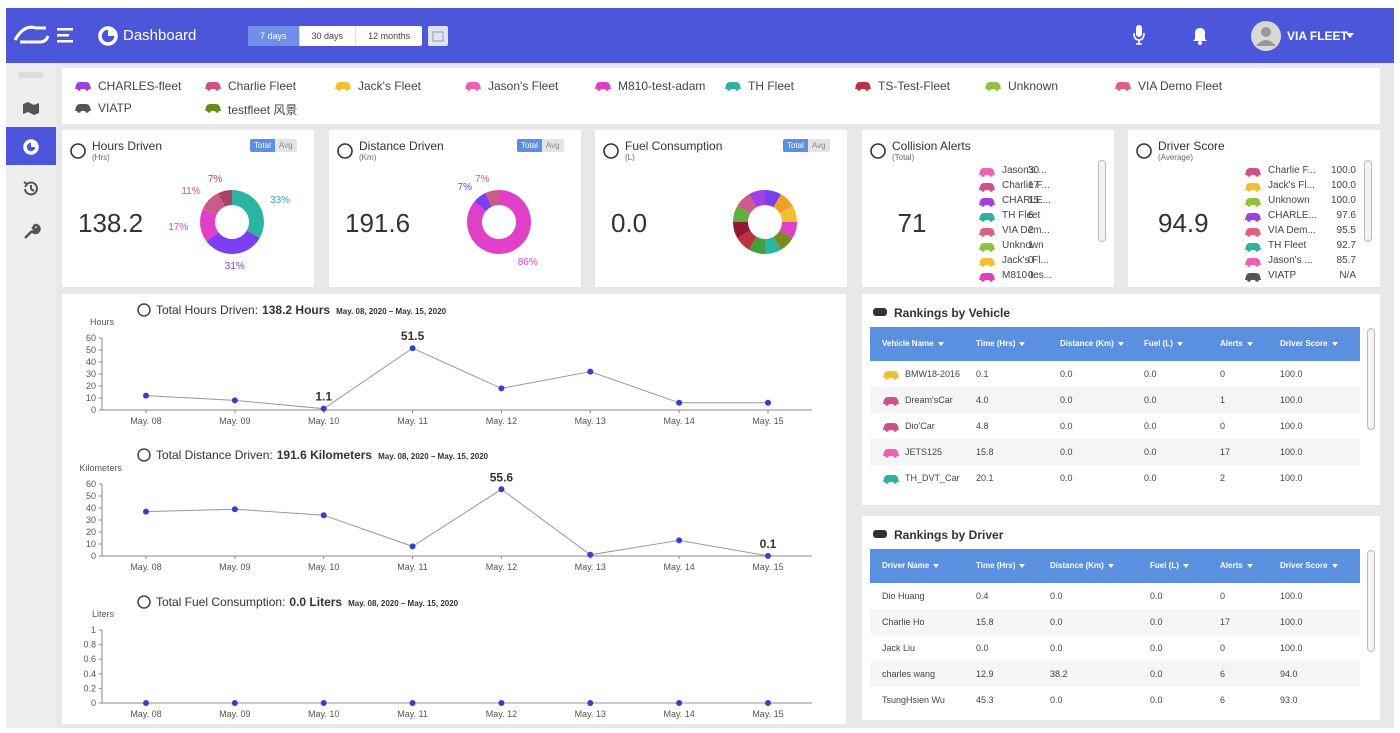  I want to click on y-tick-label: 0.6, so click(89, 659).